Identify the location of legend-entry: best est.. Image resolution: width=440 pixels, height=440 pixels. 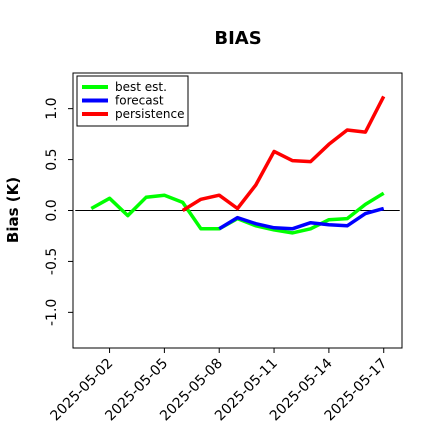
(141, 87).